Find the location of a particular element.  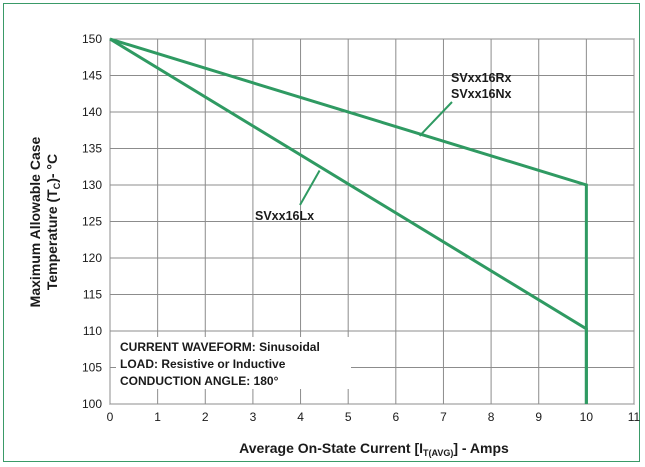

annotation-rx-line1: SVxx16Rx is located at coordinates (481, 78).